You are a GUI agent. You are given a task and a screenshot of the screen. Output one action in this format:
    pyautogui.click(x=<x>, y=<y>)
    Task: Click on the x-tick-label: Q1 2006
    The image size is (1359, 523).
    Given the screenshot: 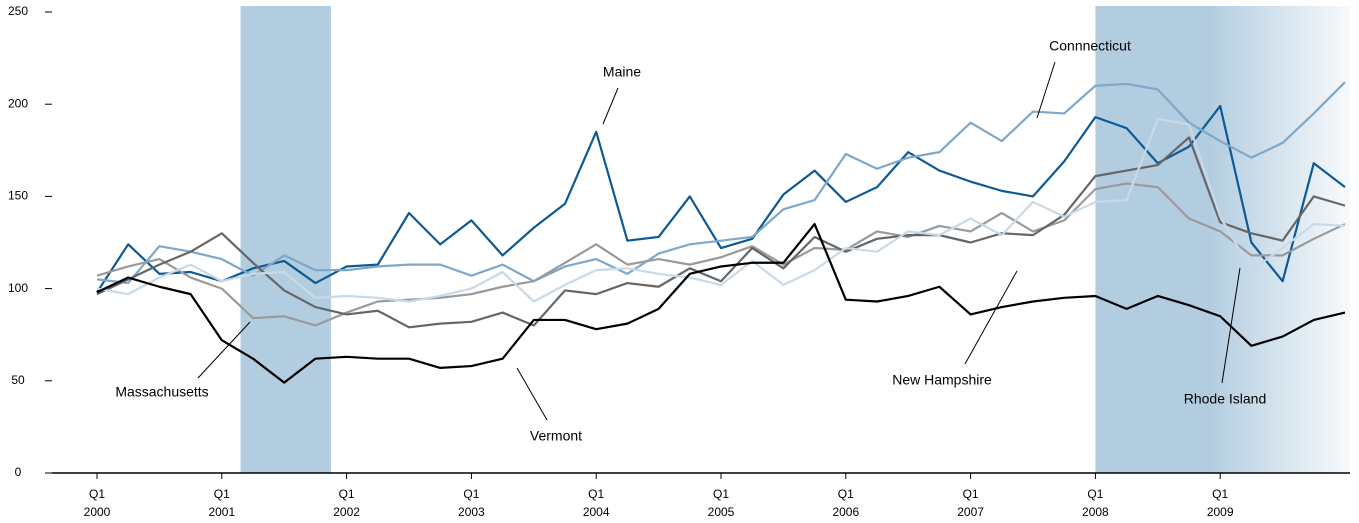 What is the action you would take?
    pyautogui.click(x=846, y=503)
    